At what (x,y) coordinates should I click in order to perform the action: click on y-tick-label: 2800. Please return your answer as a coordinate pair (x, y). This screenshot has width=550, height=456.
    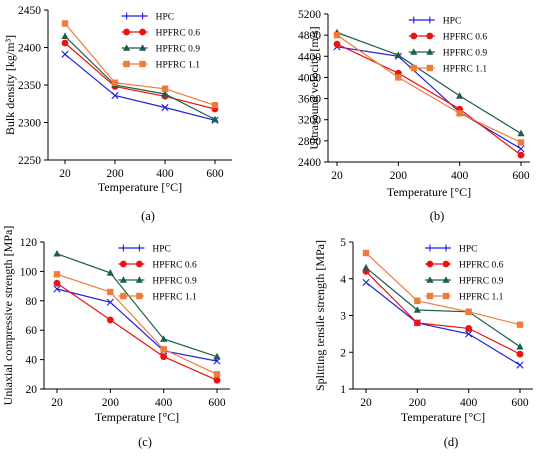
    Looking at the image, I should click on (309, 142).